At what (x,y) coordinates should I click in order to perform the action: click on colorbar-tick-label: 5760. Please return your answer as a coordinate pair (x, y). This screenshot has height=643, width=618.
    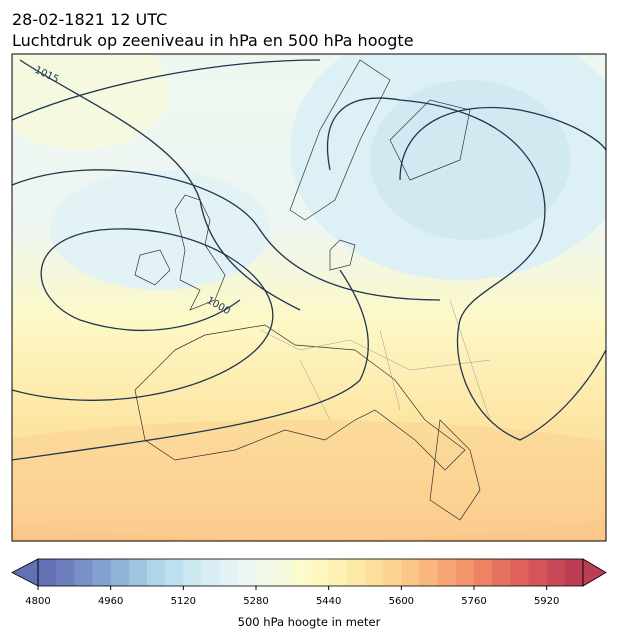
    Looking at the image, I should click on (473, 601).